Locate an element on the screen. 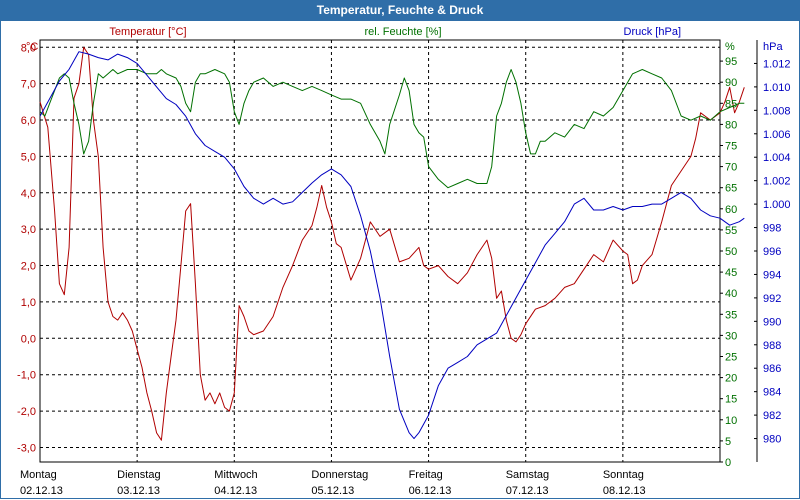 The height and width of the screenshot is (500, 800). x-tick-date-label: 07.12.13 is located at coordinates (527, 491).